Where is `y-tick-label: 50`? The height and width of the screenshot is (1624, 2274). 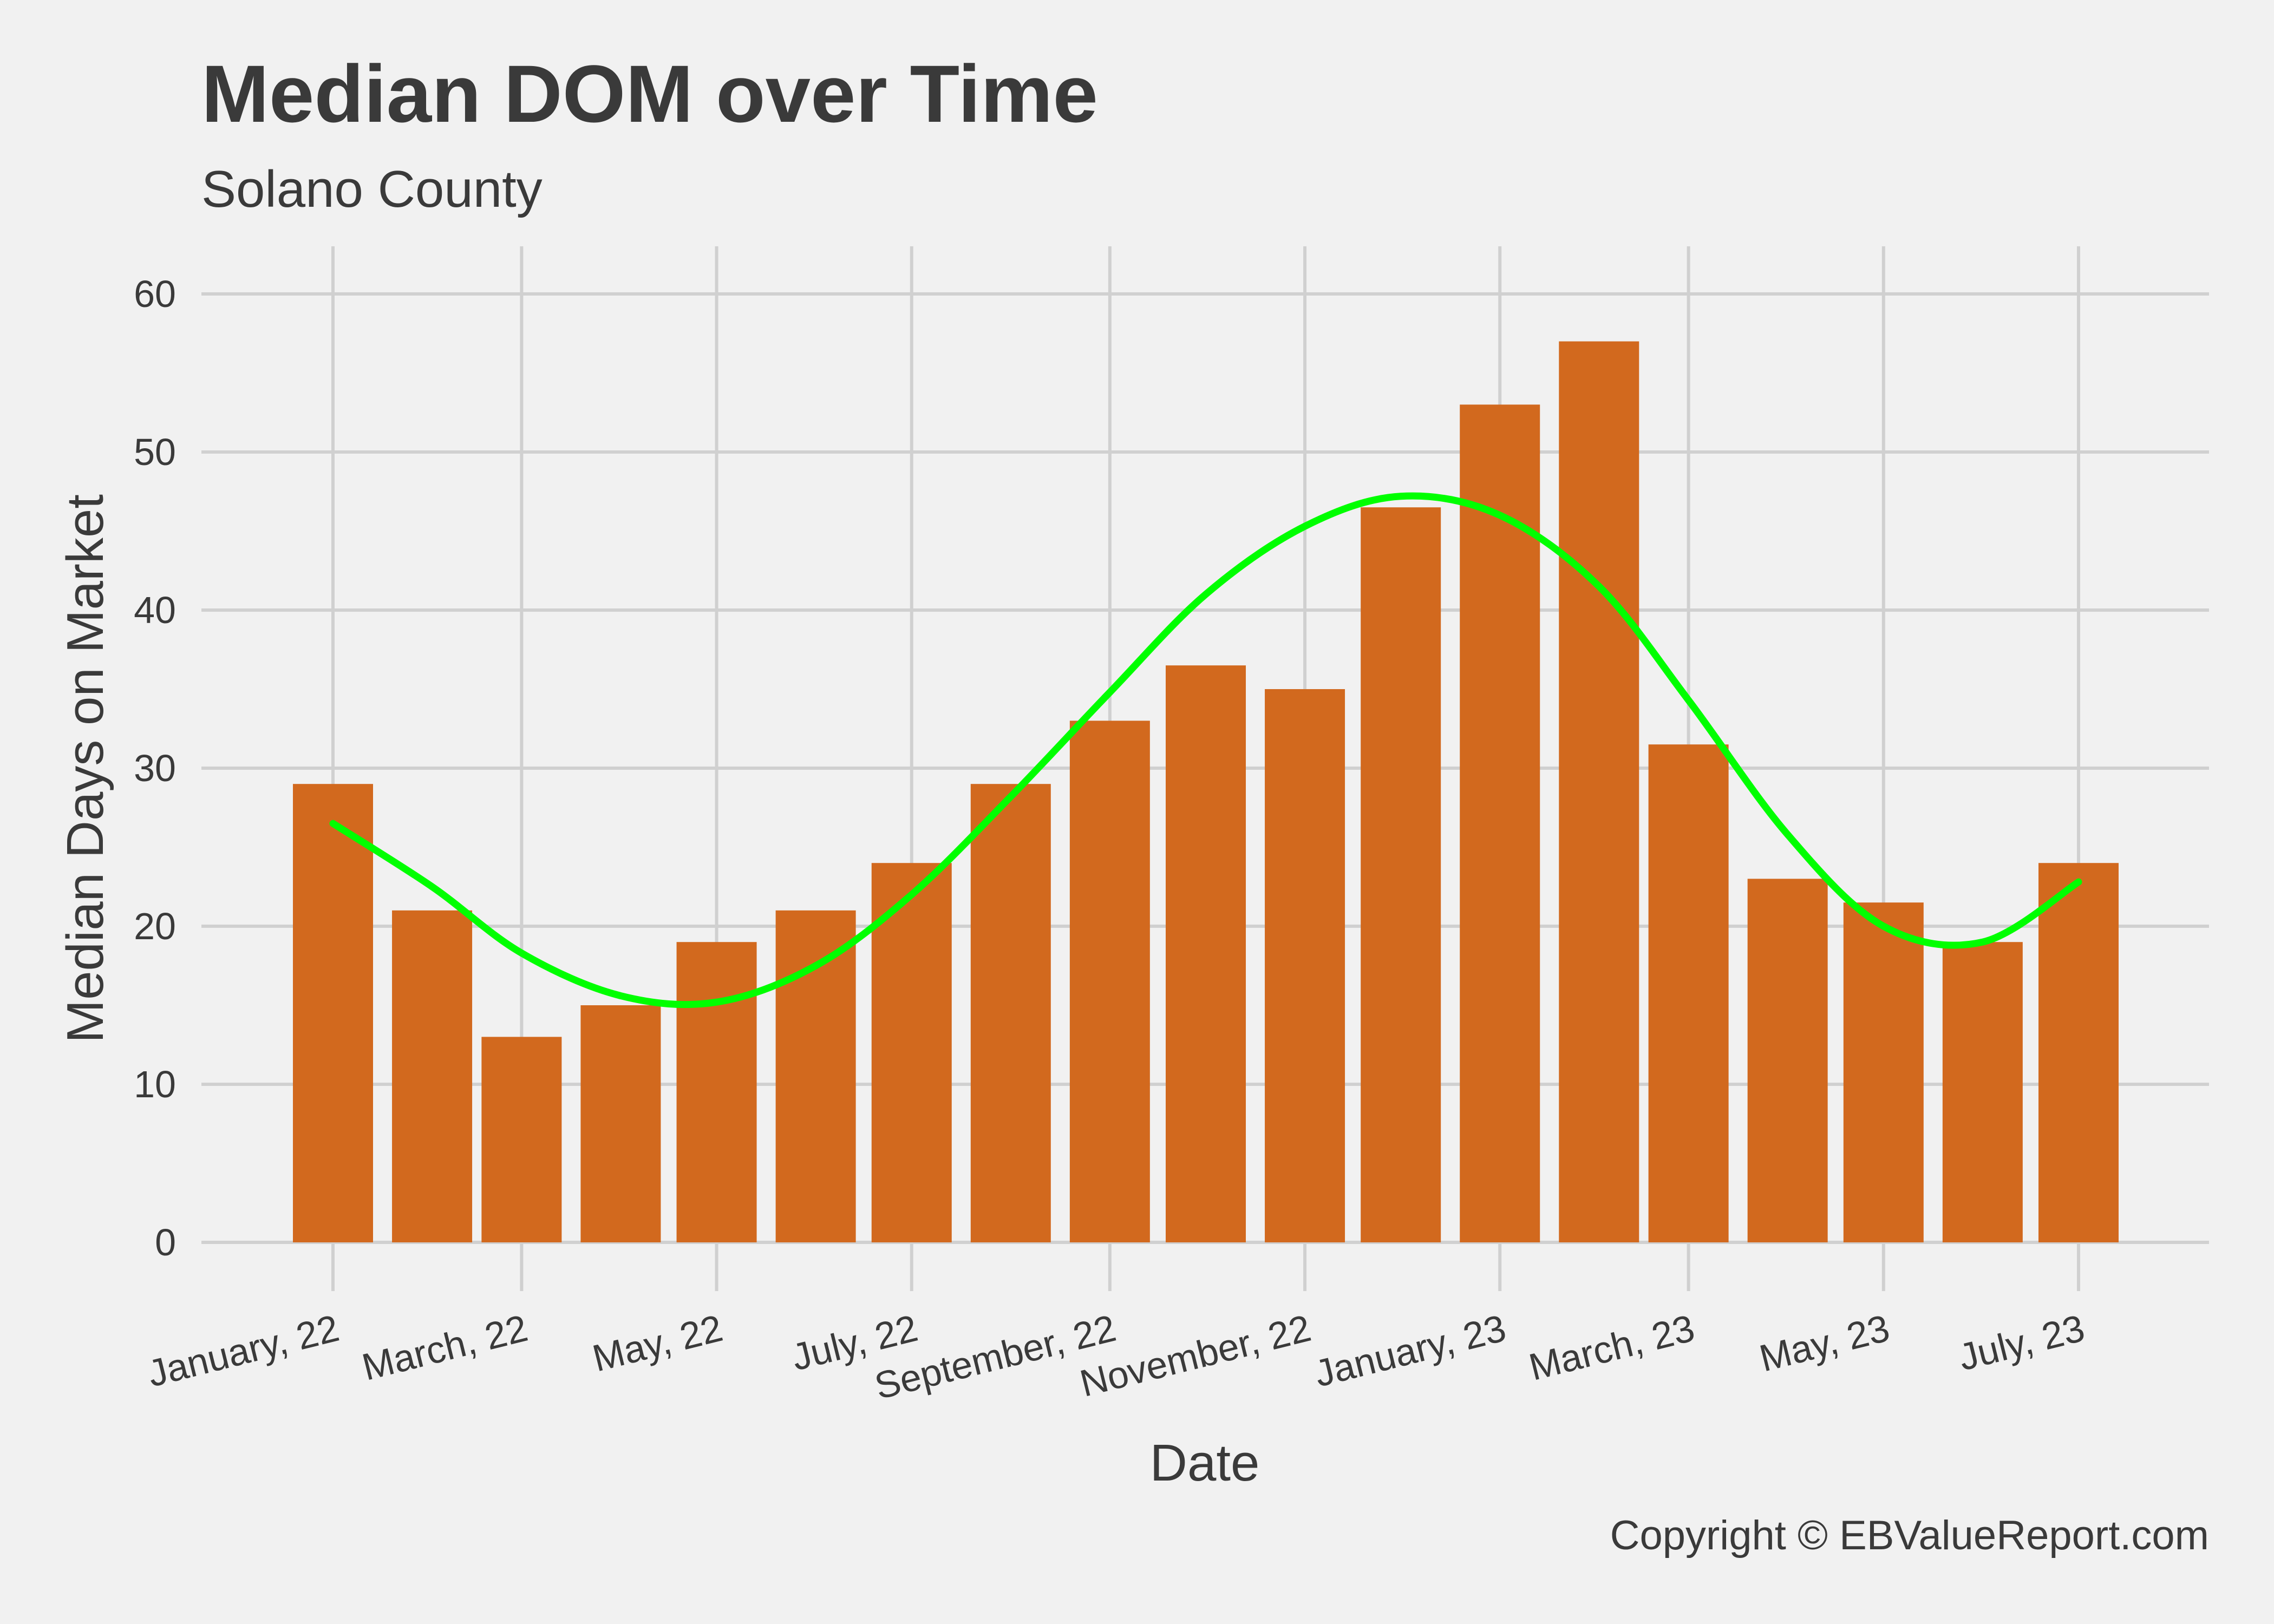 y-tick-label: 50 is located at coordinates (155, 452).